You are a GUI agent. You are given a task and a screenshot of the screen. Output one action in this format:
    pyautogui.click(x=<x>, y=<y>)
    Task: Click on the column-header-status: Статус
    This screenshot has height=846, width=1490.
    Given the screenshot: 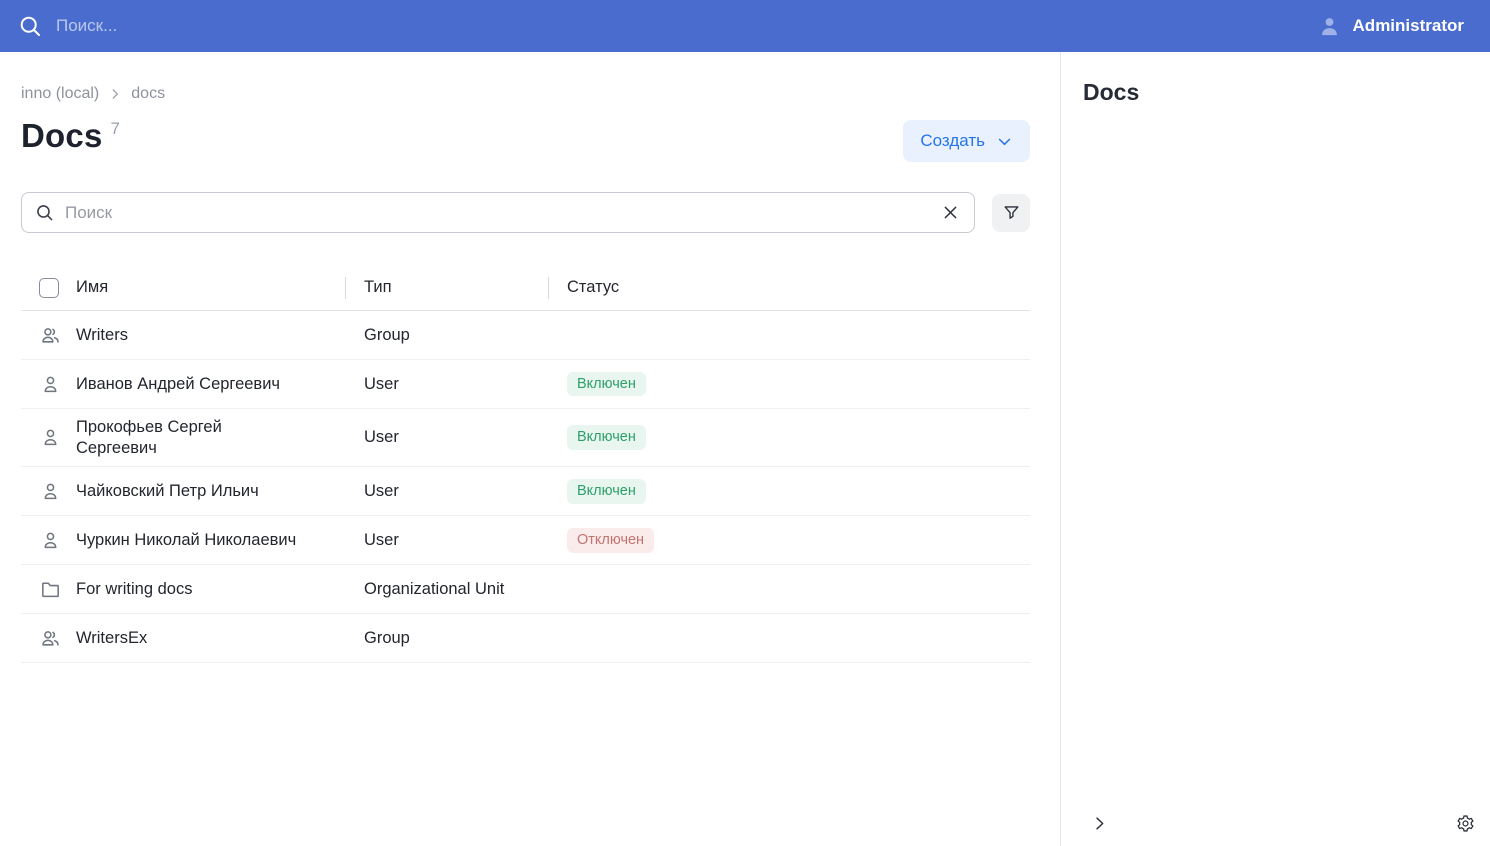 What is the action you would take?
    pyautogui.click(x=789, y=287)
    